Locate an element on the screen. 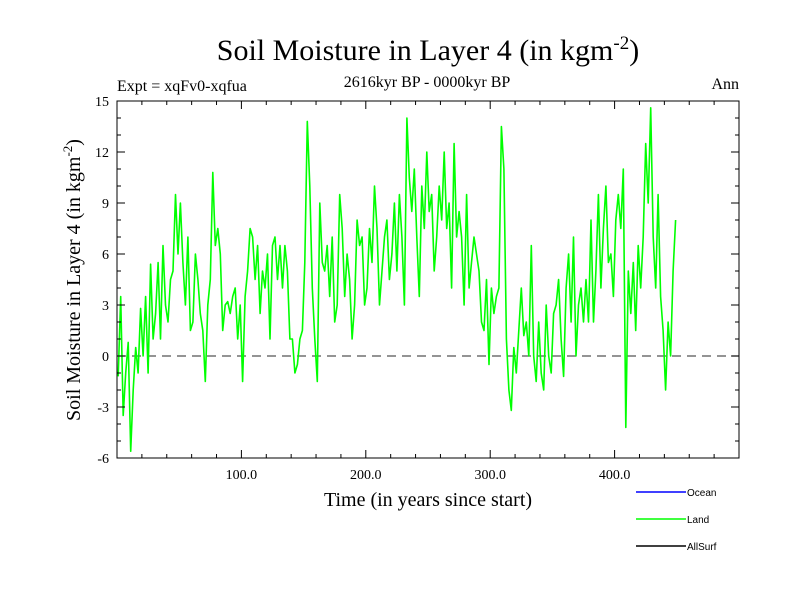  y-tick-label: -3 is located at coordinates (103, 408).